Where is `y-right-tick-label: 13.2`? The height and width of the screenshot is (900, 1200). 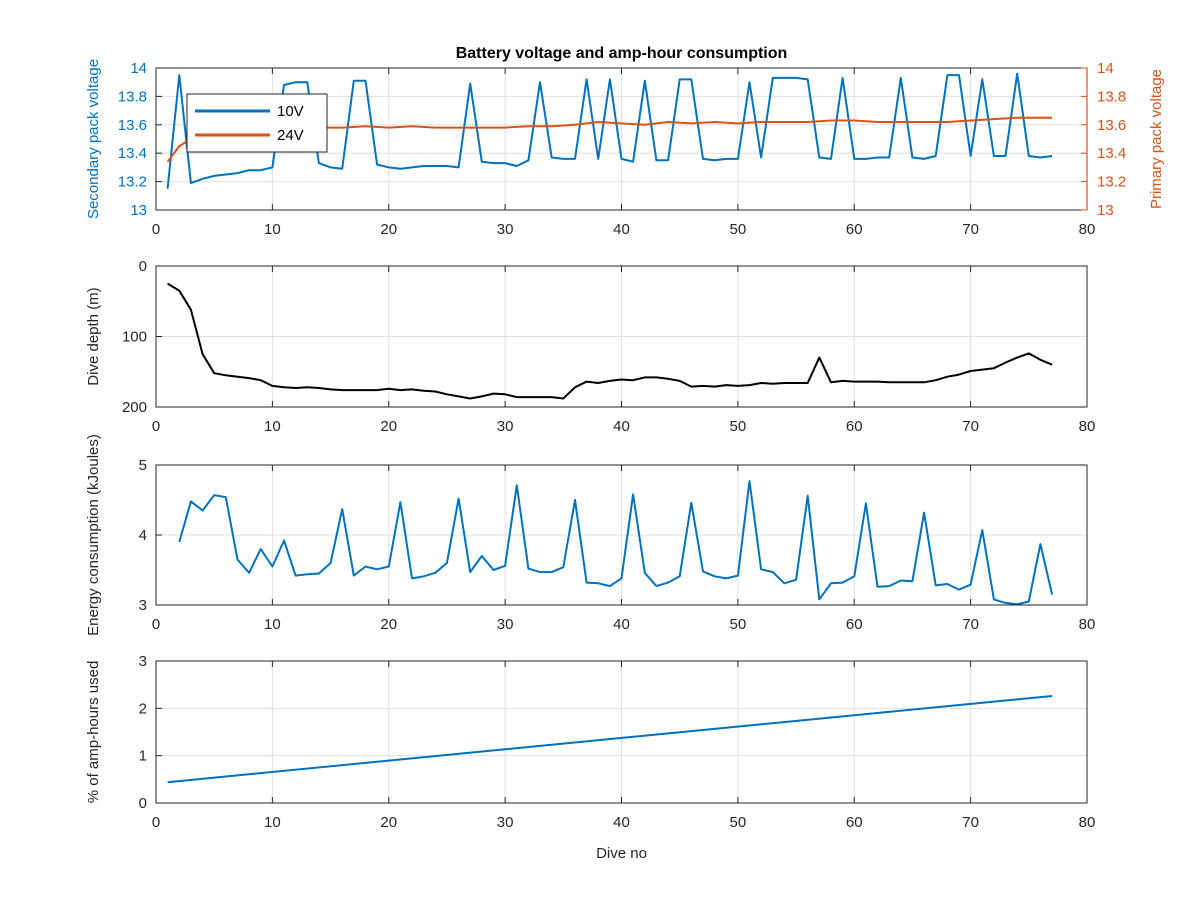 y-right-tick-label: 13.2 is located at coordinates (1111, 182).